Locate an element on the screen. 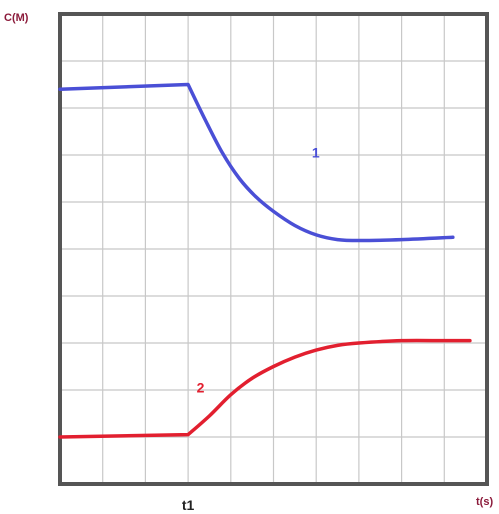 The image size is (499, 514). x-tick-label: t1 is located at coordinates (188, 505).